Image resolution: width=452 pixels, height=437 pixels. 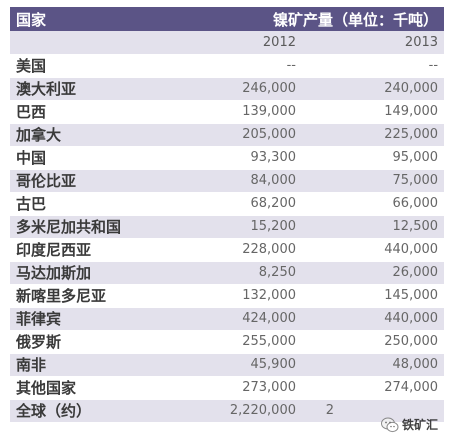 I want to click on wechat-icon, so click(x=389, y=425).